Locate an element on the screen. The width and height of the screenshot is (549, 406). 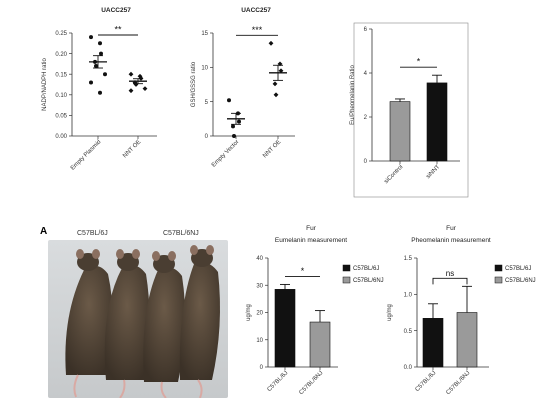
y-tick-label: 0.25 is located at coordinates (61, 34).